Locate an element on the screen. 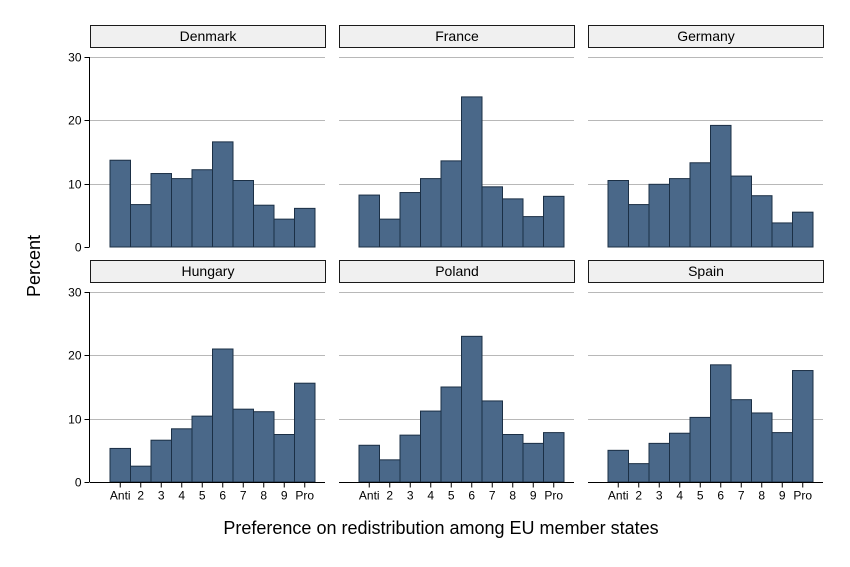 This screenshot has height=567, width=850. x-tick-label: Pro is located at coordinates (802, 496).